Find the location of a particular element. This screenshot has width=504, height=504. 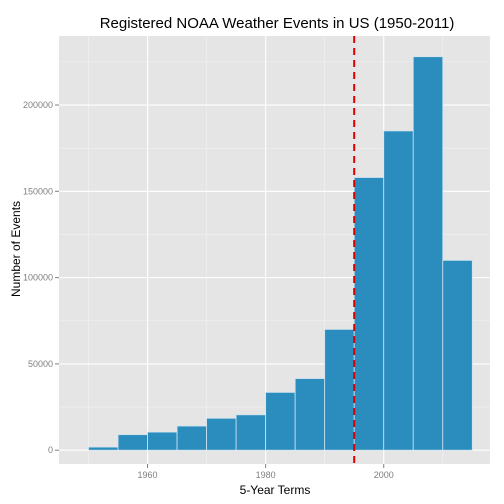

x-axis-title: 5-Year Terms is located at coordinates (275, 490).